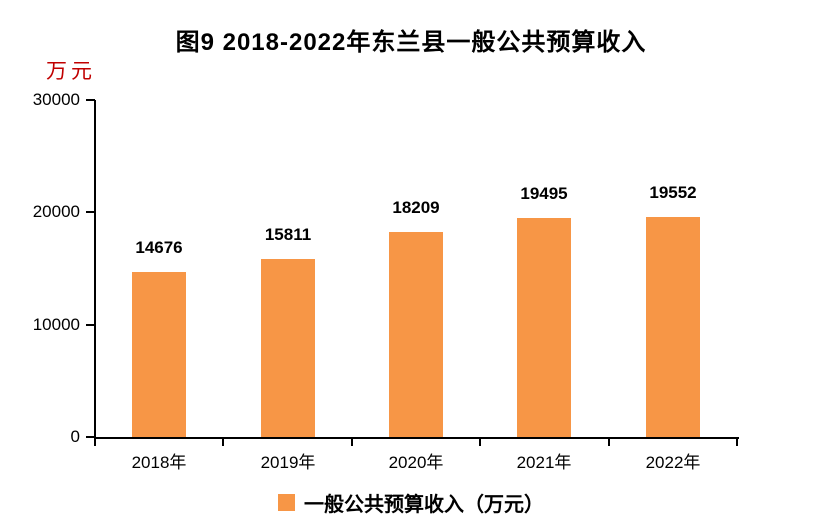  What do you see at coordinates (286, 502) in the screenshot?
I see `legend-swatch-icon` at bounding box center [286, 502].